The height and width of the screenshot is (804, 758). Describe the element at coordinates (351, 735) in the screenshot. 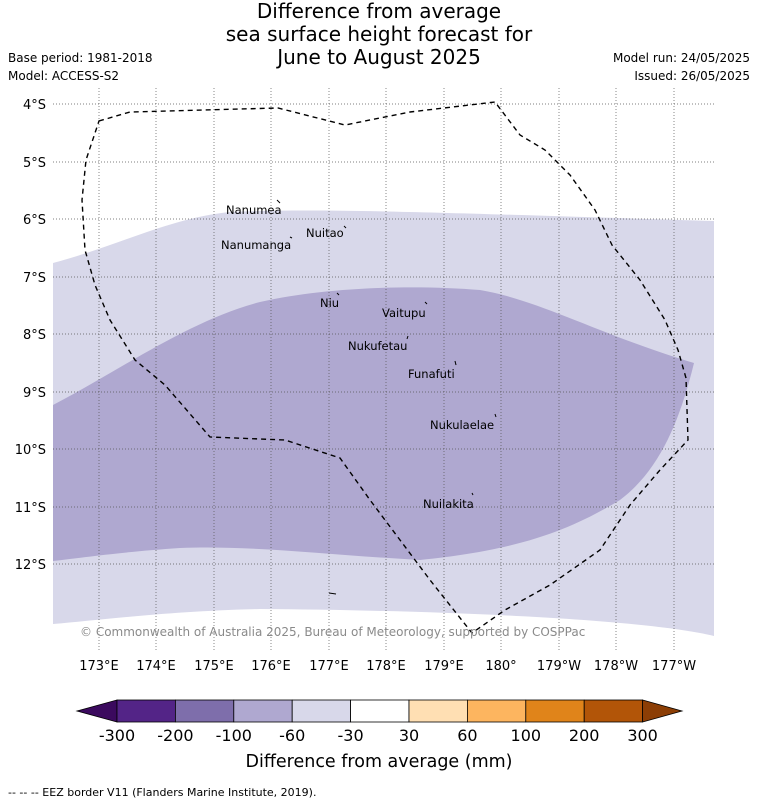

I see `colorbar-label-5: -30` at that location.